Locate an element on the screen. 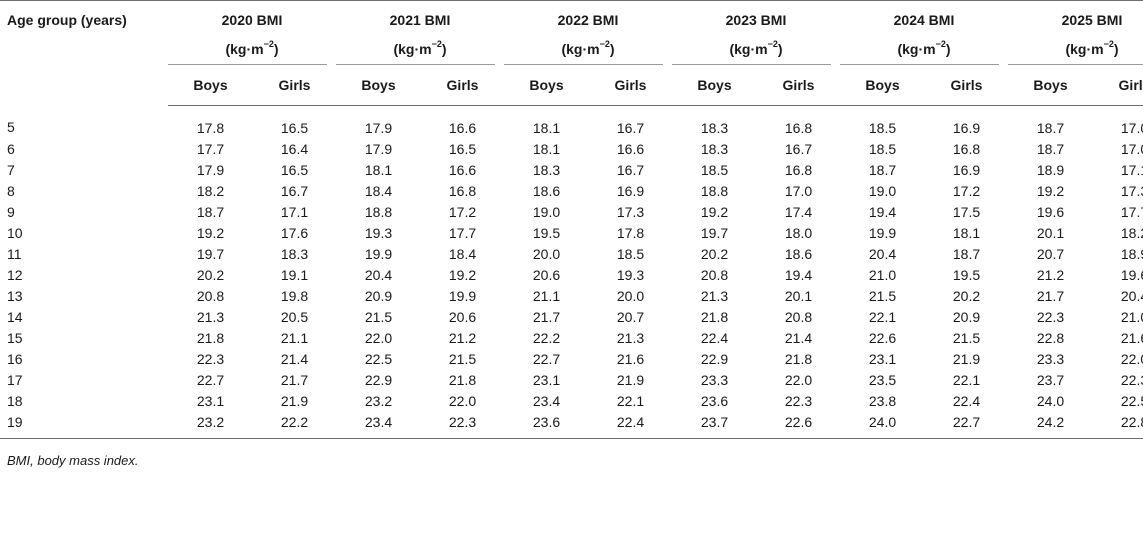 The height and width of the screenshot is (548, 1143). girls-bmi-cell: 22.8 is located at coordinates (1131, 421).